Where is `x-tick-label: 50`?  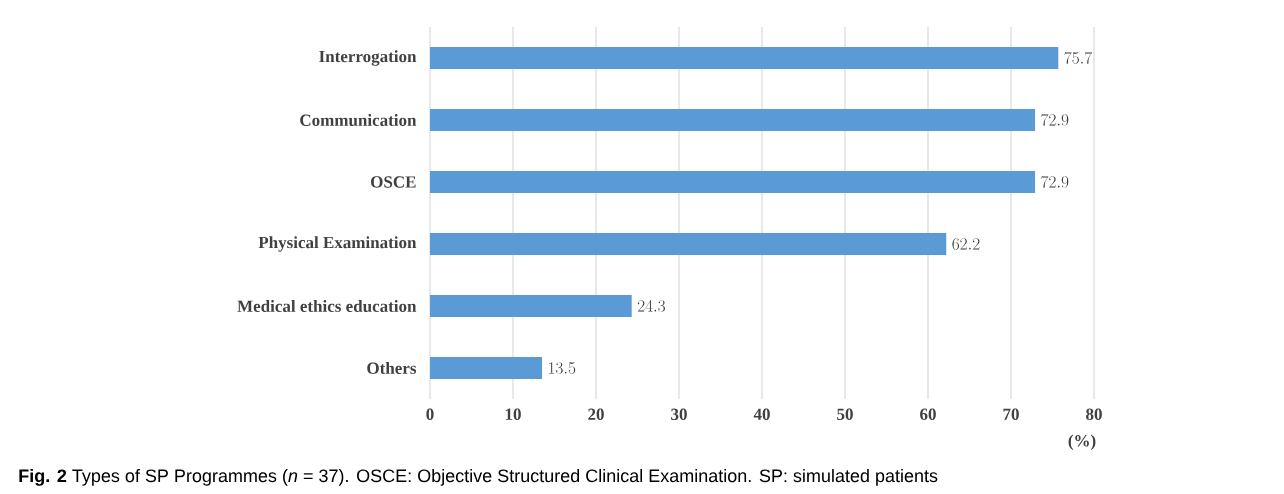
x-tick-label: 50 is located at coordinates (845, 414).